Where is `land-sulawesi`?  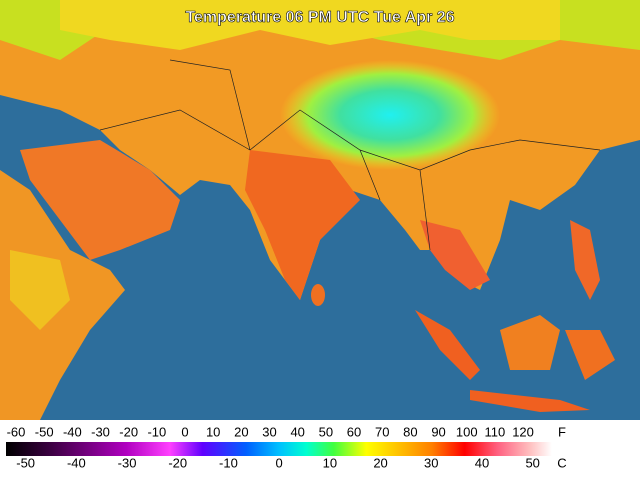 land-sulawesi is located at coordinates (590, 355).